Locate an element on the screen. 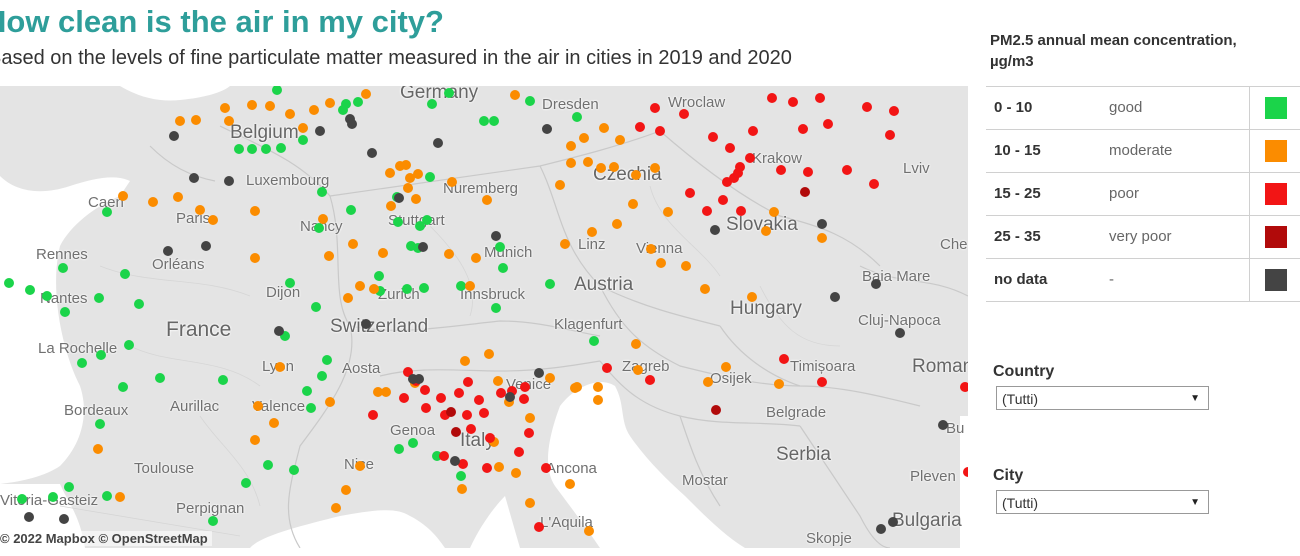  city-filter-dropdown: (Tutti) ▼ is located at coordinates (1102, 502).